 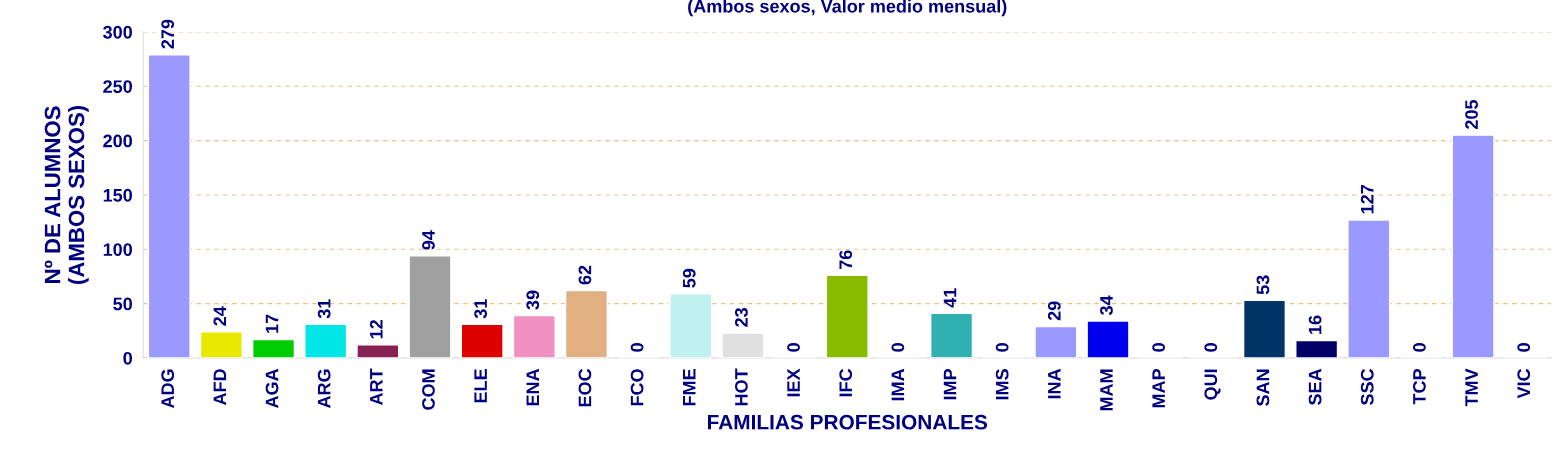 I want to click on y-axis-title: Nº DE ALUMNOS (AMBOS SEXOS), so click(x=66, y=194).